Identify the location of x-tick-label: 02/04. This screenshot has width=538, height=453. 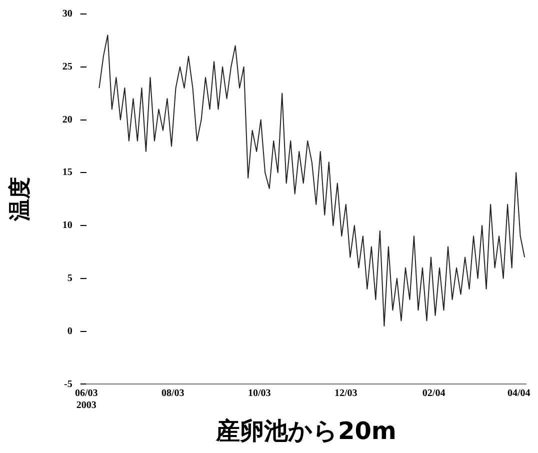
(434, 393).